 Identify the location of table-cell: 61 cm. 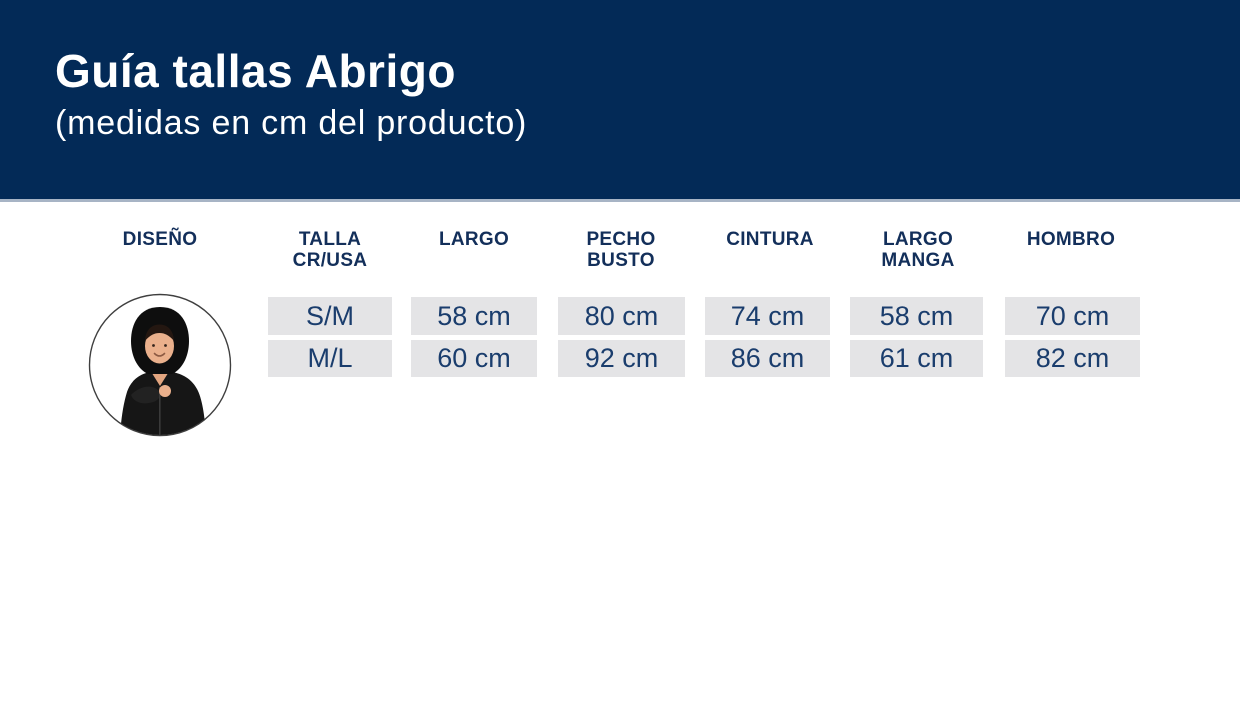
(916, 358).